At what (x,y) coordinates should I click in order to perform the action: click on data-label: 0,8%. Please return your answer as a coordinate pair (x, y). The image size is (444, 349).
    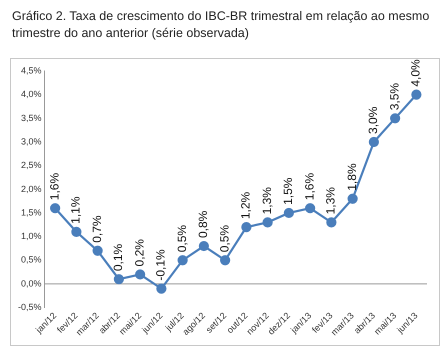
    Looking at the image, I should click on (203, 224).